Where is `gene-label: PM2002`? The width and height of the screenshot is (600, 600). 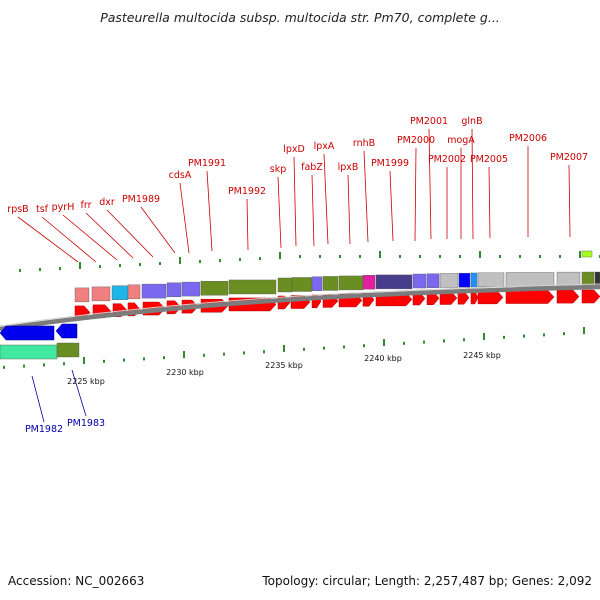 gene-label: PM2002 is located at coordinates (447, 159).